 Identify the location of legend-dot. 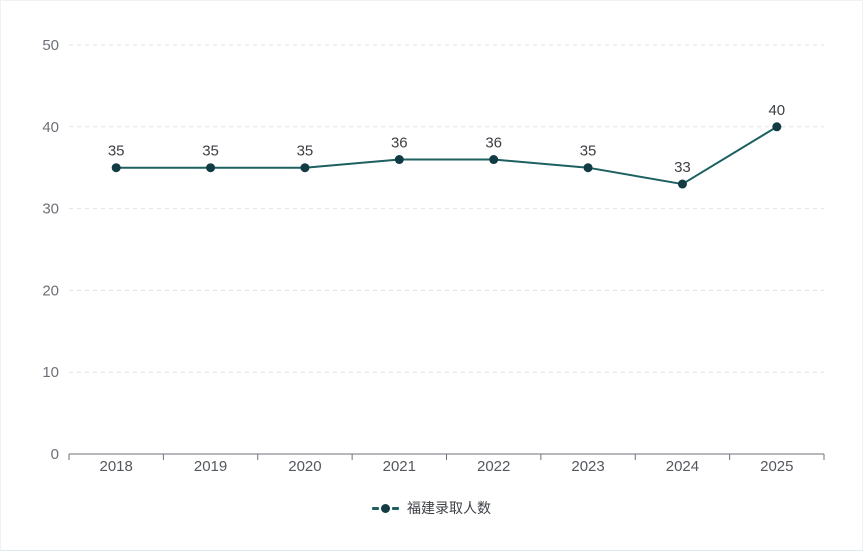
(385, 508).